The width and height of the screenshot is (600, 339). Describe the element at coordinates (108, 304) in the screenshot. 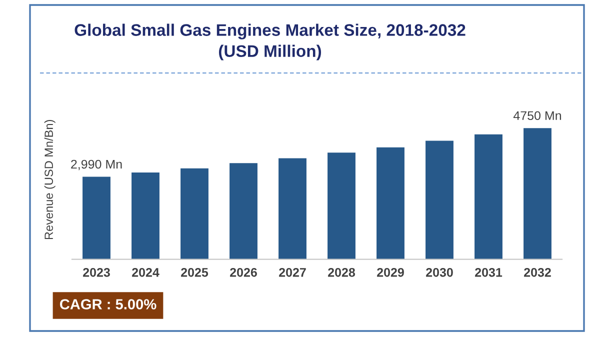

I see `text: CAGR : 5.00%` at that location.